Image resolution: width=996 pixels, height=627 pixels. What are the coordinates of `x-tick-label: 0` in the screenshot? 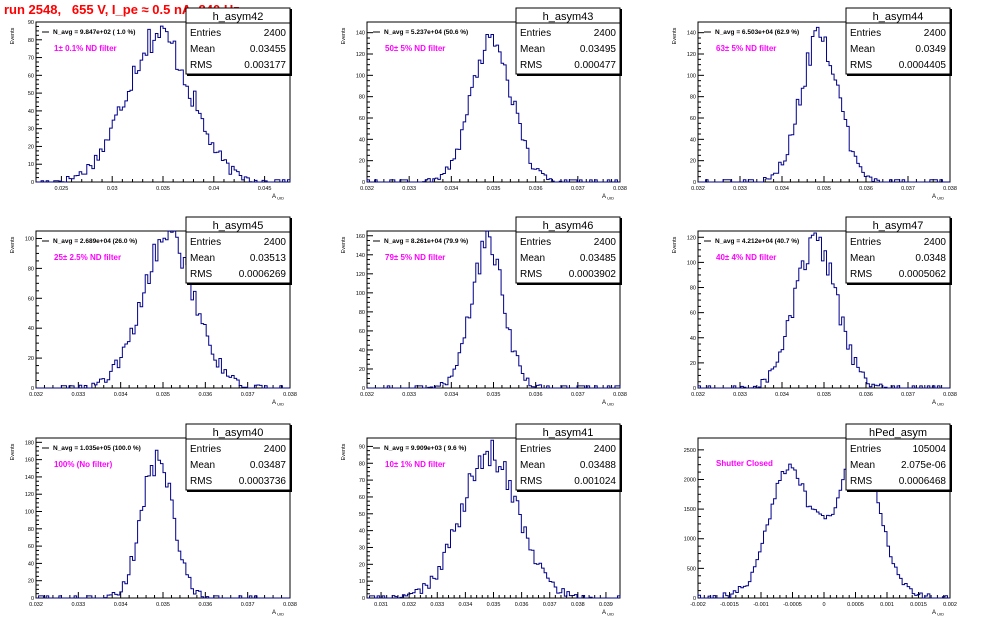 It's located at (823, 605).